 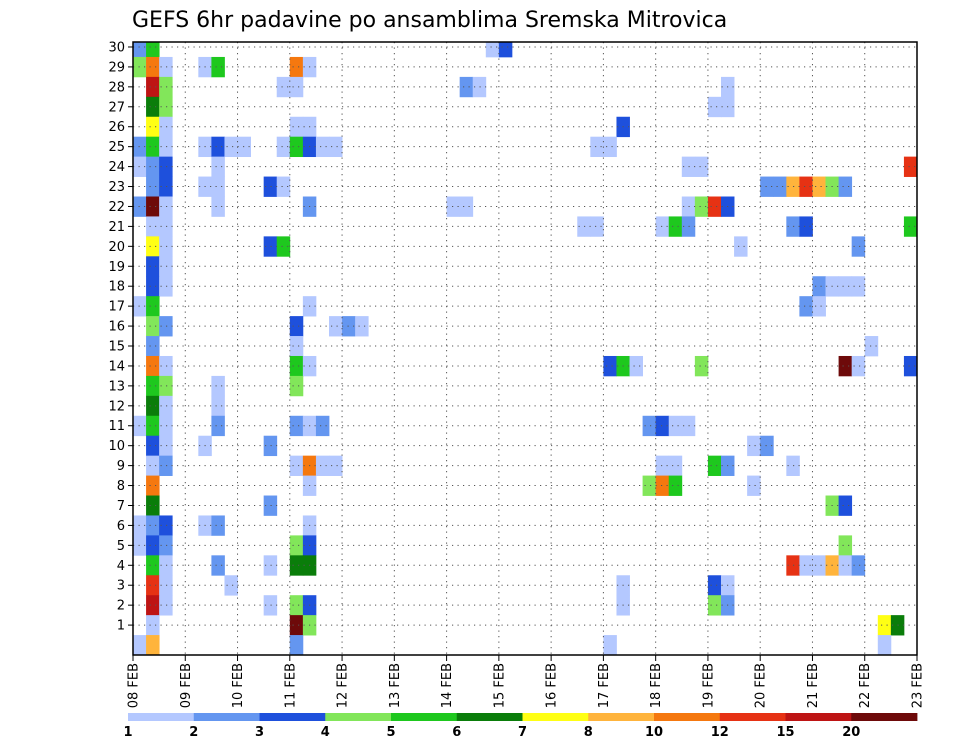 What do you see at coordinates (522, 732) in the screenshot?
I see `legend-label: 7` at bounding box center [522, 732].